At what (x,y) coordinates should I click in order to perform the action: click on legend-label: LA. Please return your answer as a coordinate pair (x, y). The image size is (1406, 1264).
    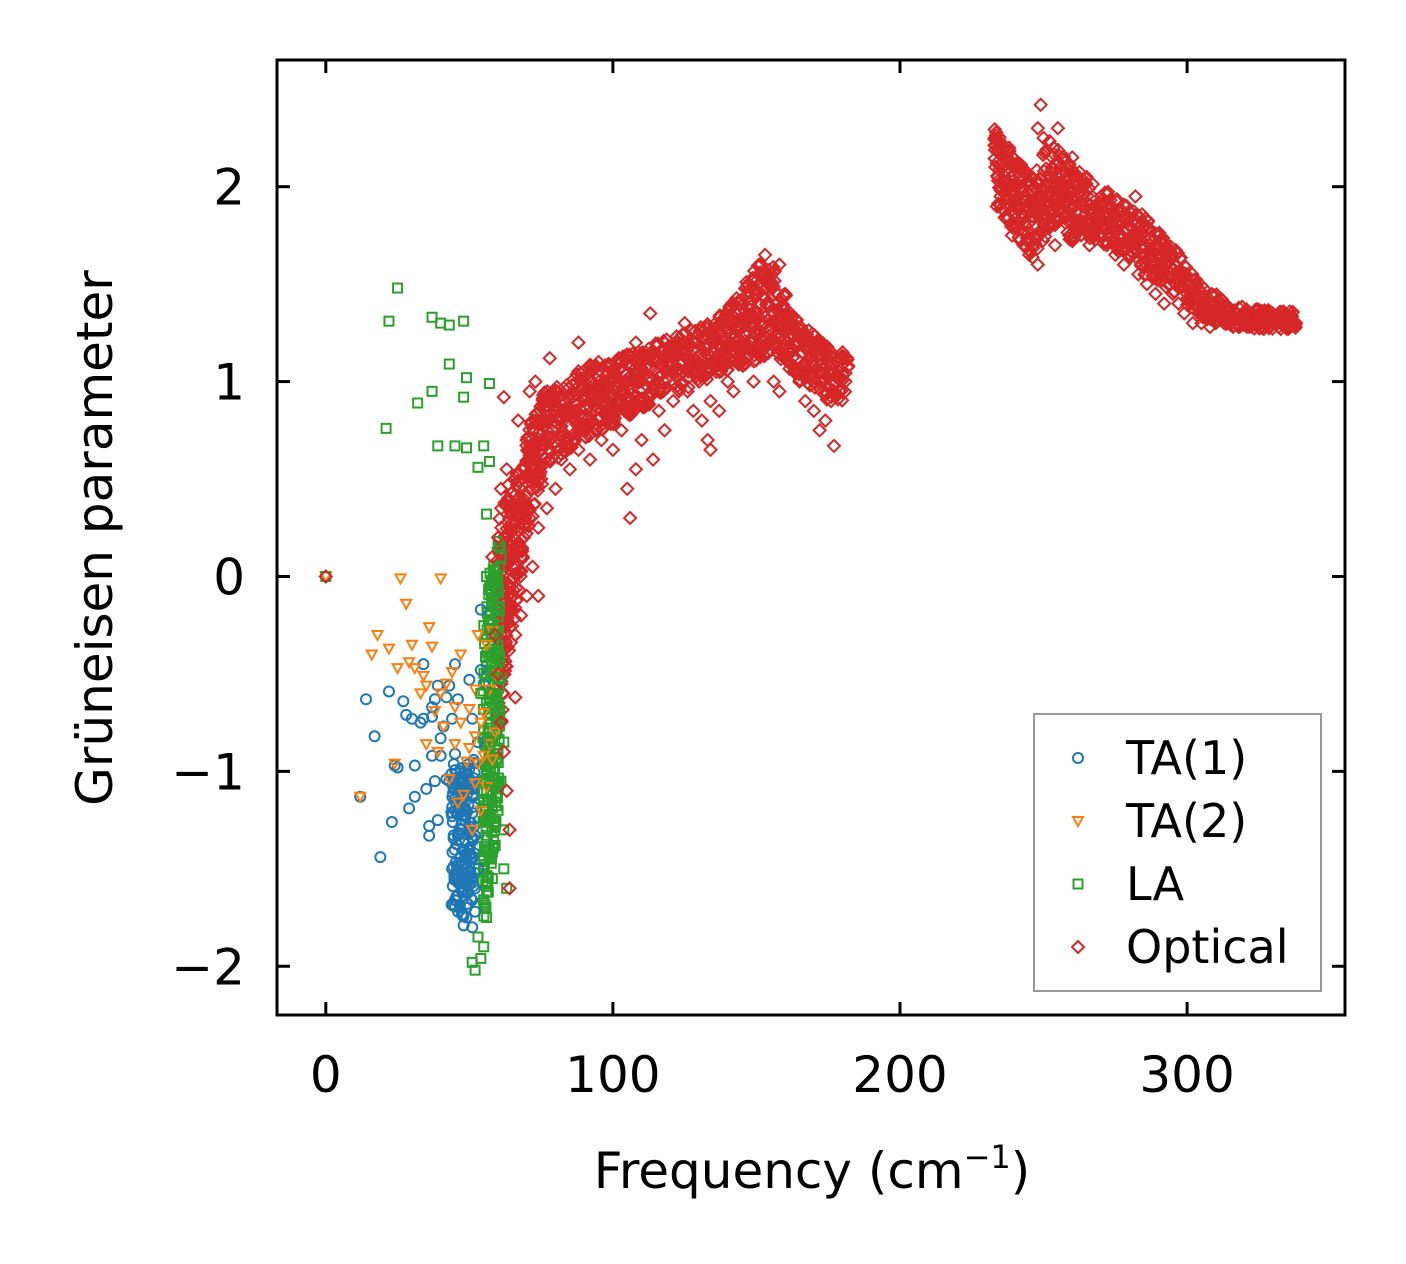
    Looking at the image, I should click on (1155, 884).